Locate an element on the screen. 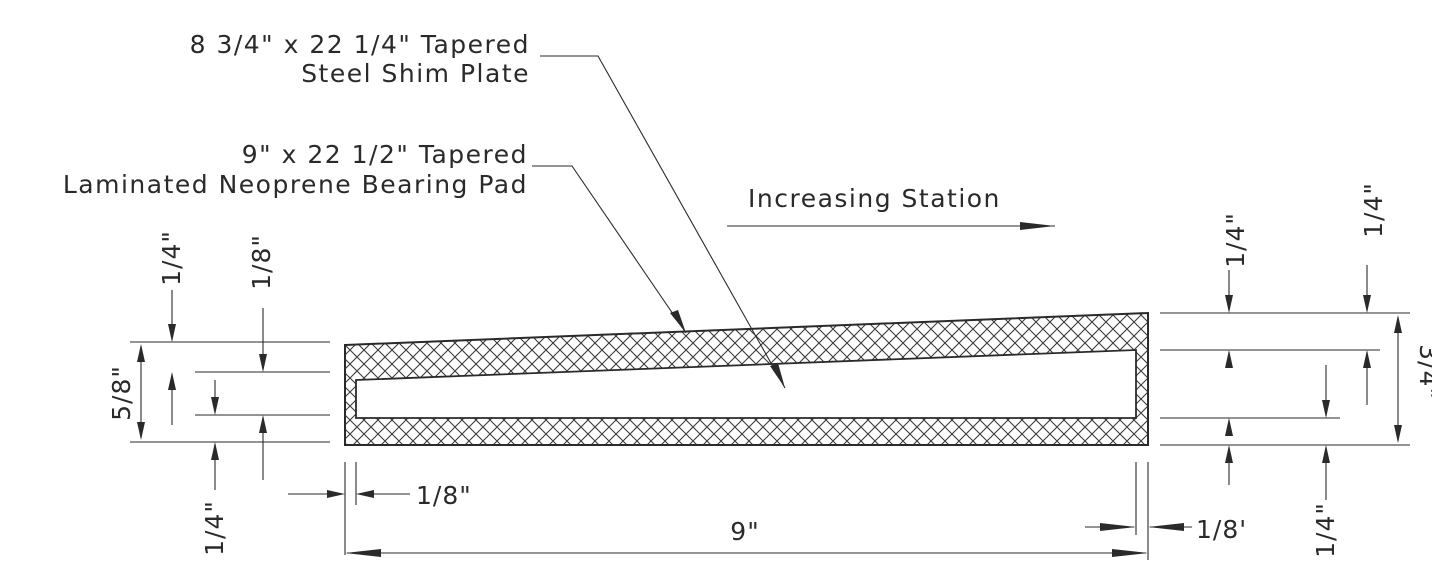 Image resolution: width=1432 pixels, height=567 pixels. left-bottom-quarter-dimension is located at coordinates (215, 435).